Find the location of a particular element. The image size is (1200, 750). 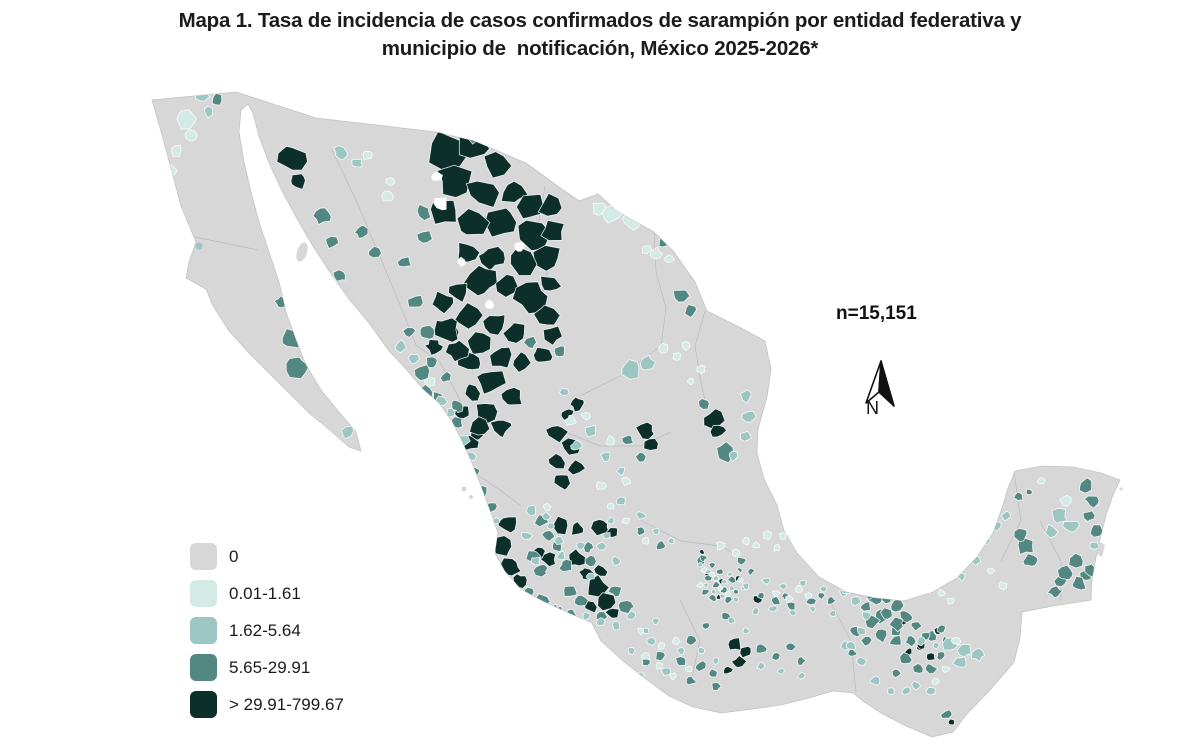

legend-item: 0 is located at coordinates (267, 556).